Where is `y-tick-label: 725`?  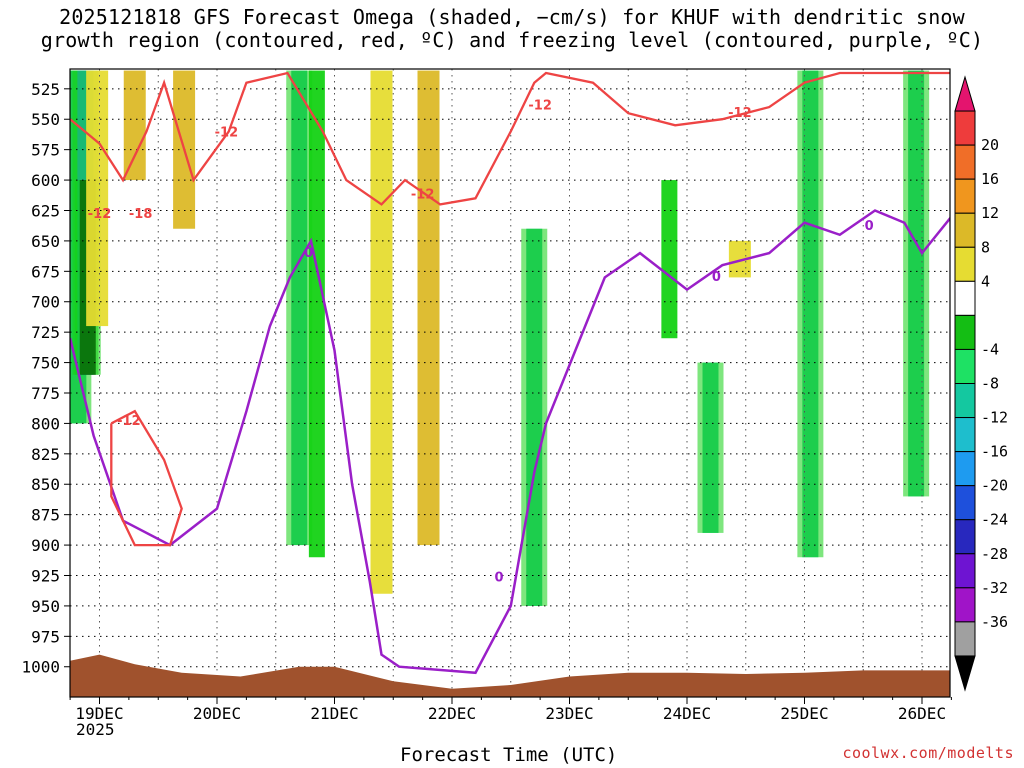 y-tick-label: 725 is located at coordinates (45, 332).